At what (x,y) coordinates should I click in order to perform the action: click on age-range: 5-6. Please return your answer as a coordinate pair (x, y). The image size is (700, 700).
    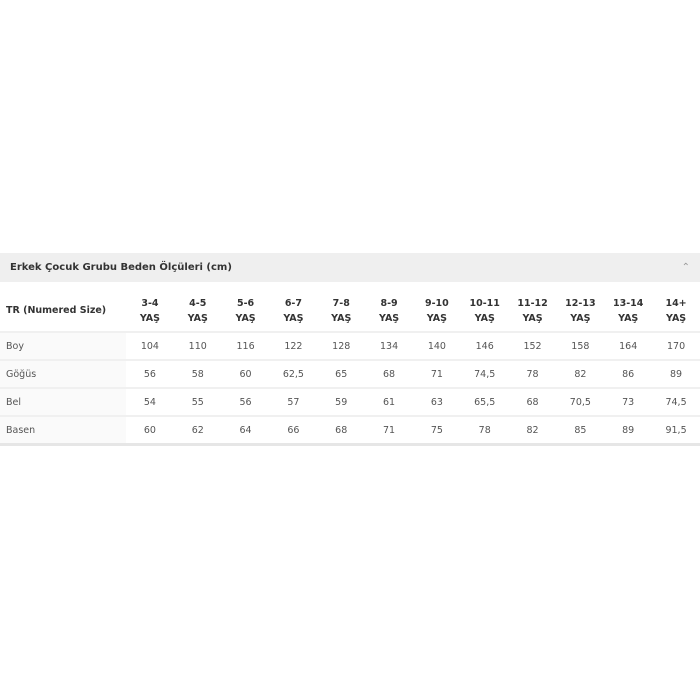
    Looking at the image, I should click on (245, 303).